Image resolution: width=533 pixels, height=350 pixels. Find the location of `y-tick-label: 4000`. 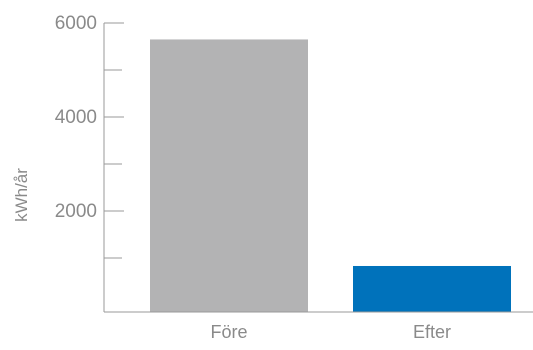

y-tick-label: 4000 is located at coordinates (76, 117).